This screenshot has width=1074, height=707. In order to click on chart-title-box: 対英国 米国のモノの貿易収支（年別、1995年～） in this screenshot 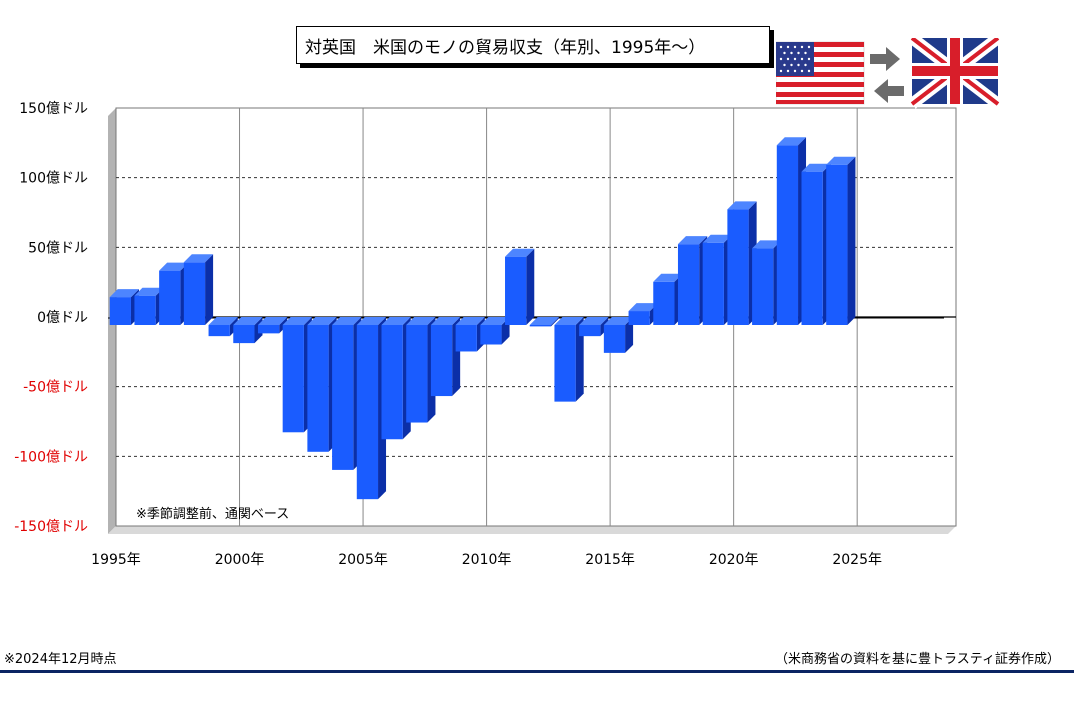, I will do `click(533, 45)`.